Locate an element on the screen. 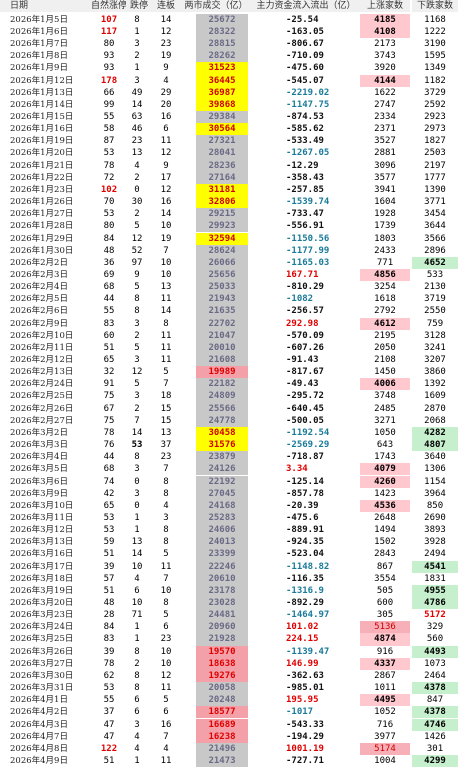  cell-main-flow: -362.63 is located at coordinates (305, 675).